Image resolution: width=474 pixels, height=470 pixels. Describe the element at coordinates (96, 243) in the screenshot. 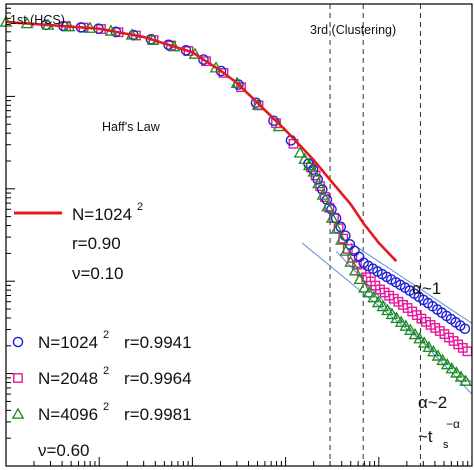

I see `legend-line-r: r=0.90` at that location.